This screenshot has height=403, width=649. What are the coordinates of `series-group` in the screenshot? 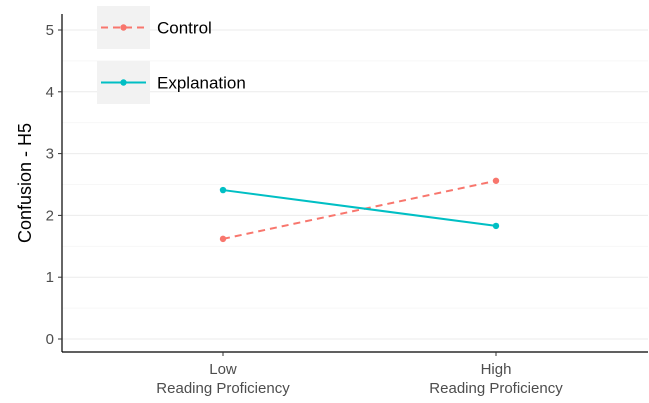 It's located at (359, 210).